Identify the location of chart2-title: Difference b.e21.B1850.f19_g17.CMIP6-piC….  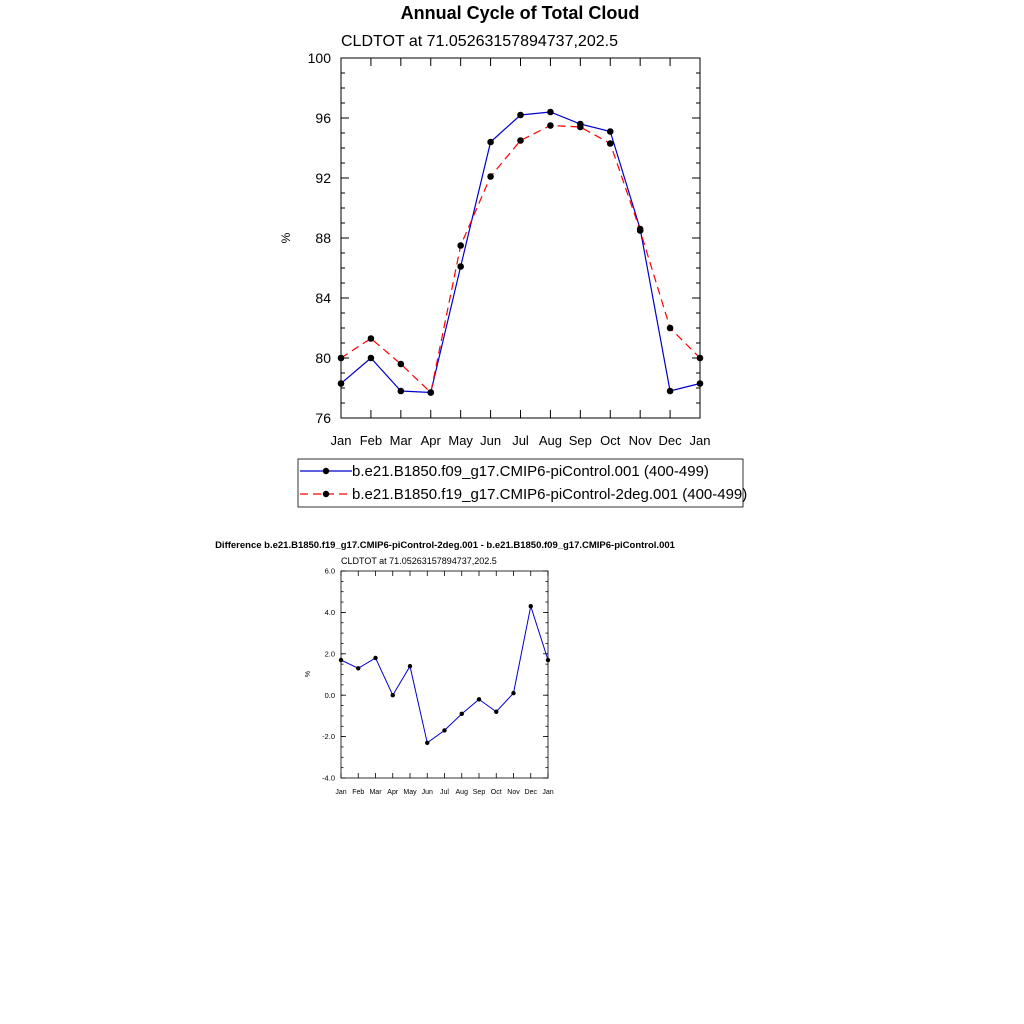
(445, 545).